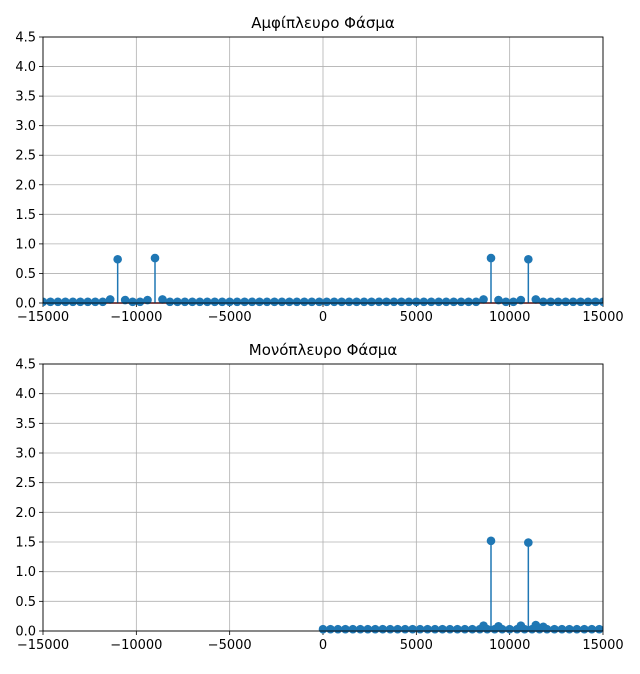  Describe the element at coordinates (416, 317) in the screenshot. I see `x-tick-label: 5000` at that location.